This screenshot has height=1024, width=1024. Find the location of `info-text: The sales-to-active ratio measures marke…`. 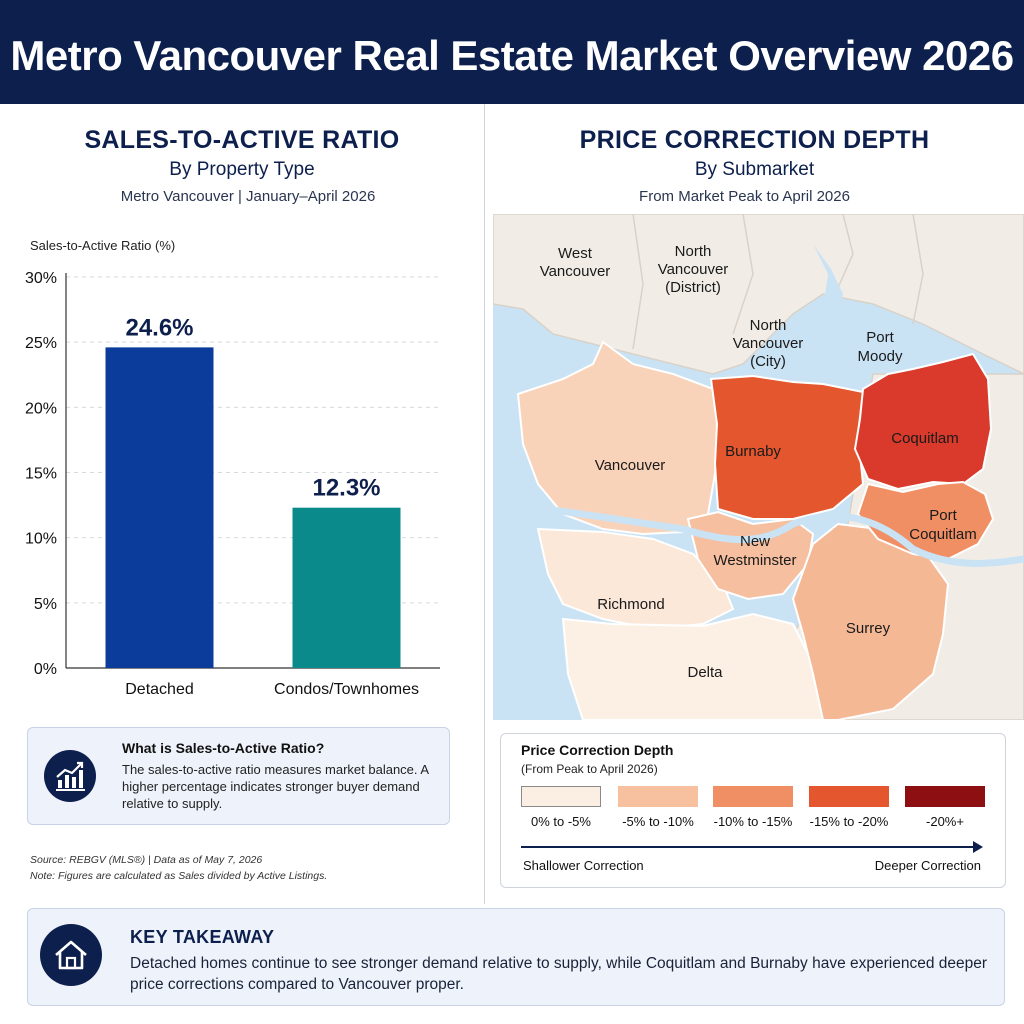

info-text: The sales-to-active ratio measures marke… is located at coordinates (275, 786).